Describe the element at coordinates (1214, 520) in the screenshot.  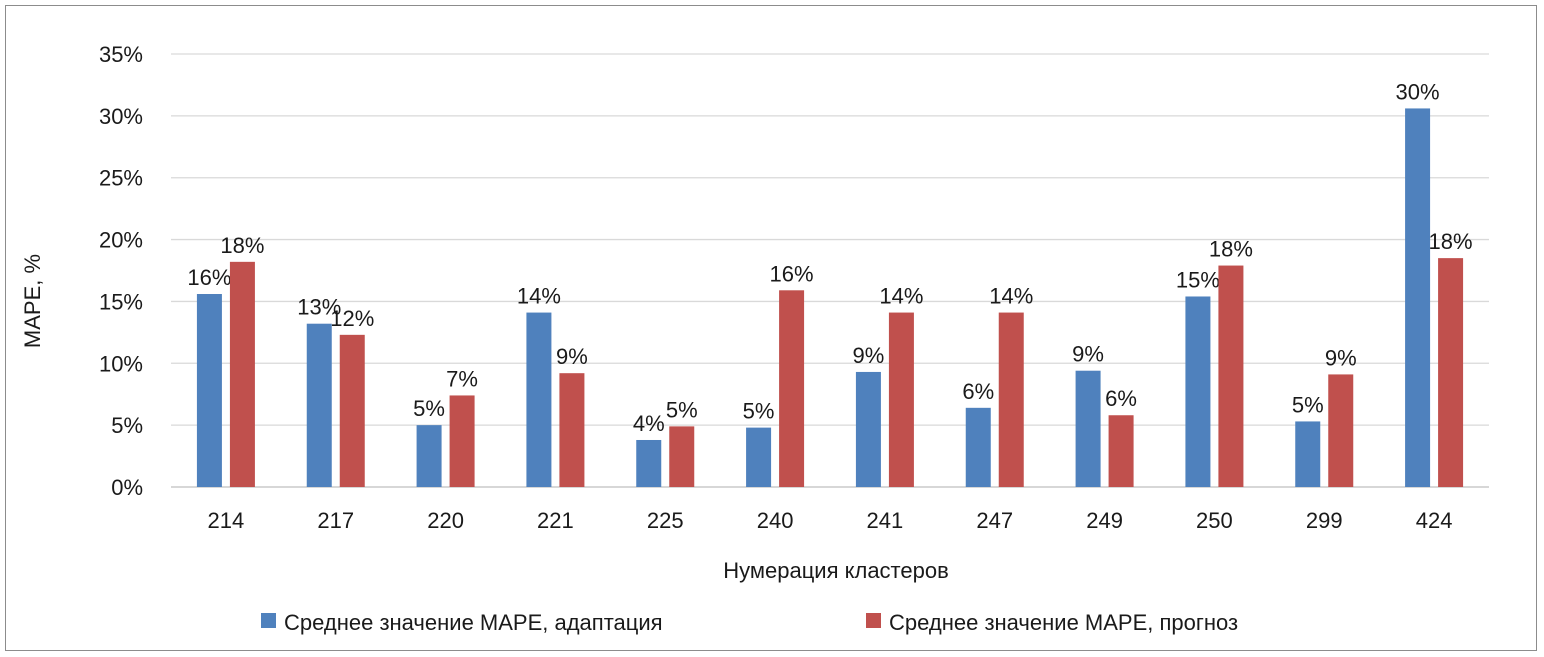
I see `x-tick-label: 250` at that location.